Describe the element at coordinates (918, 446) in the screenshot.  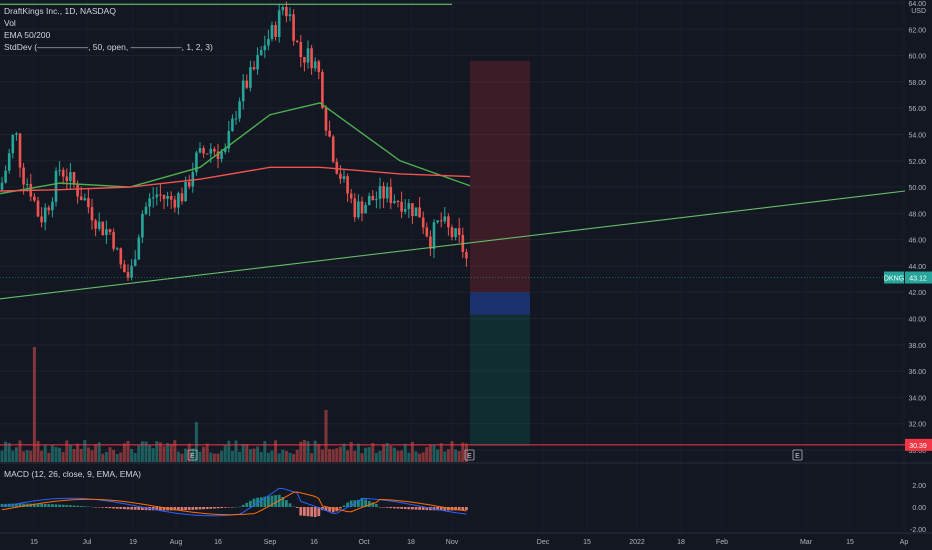
I see `line-price-tag: 30.39` at that location.